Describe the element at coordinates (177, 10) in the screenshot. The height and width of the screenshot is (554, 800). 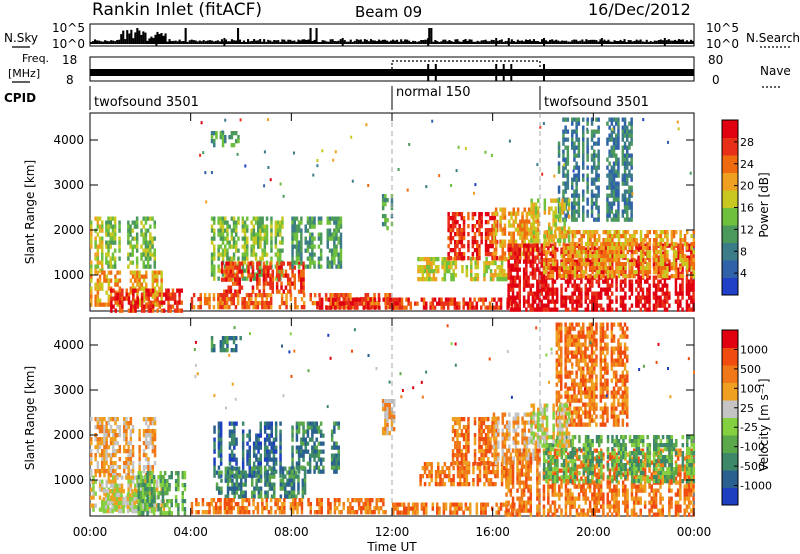
I see `station-title: Rankin Inlet (fitACF)` at that location.